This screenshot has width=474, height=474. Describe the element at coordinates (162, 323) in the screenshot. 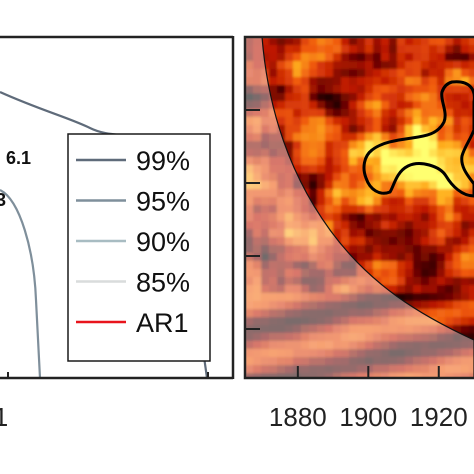

I see `legend-label: AR1` at that location.